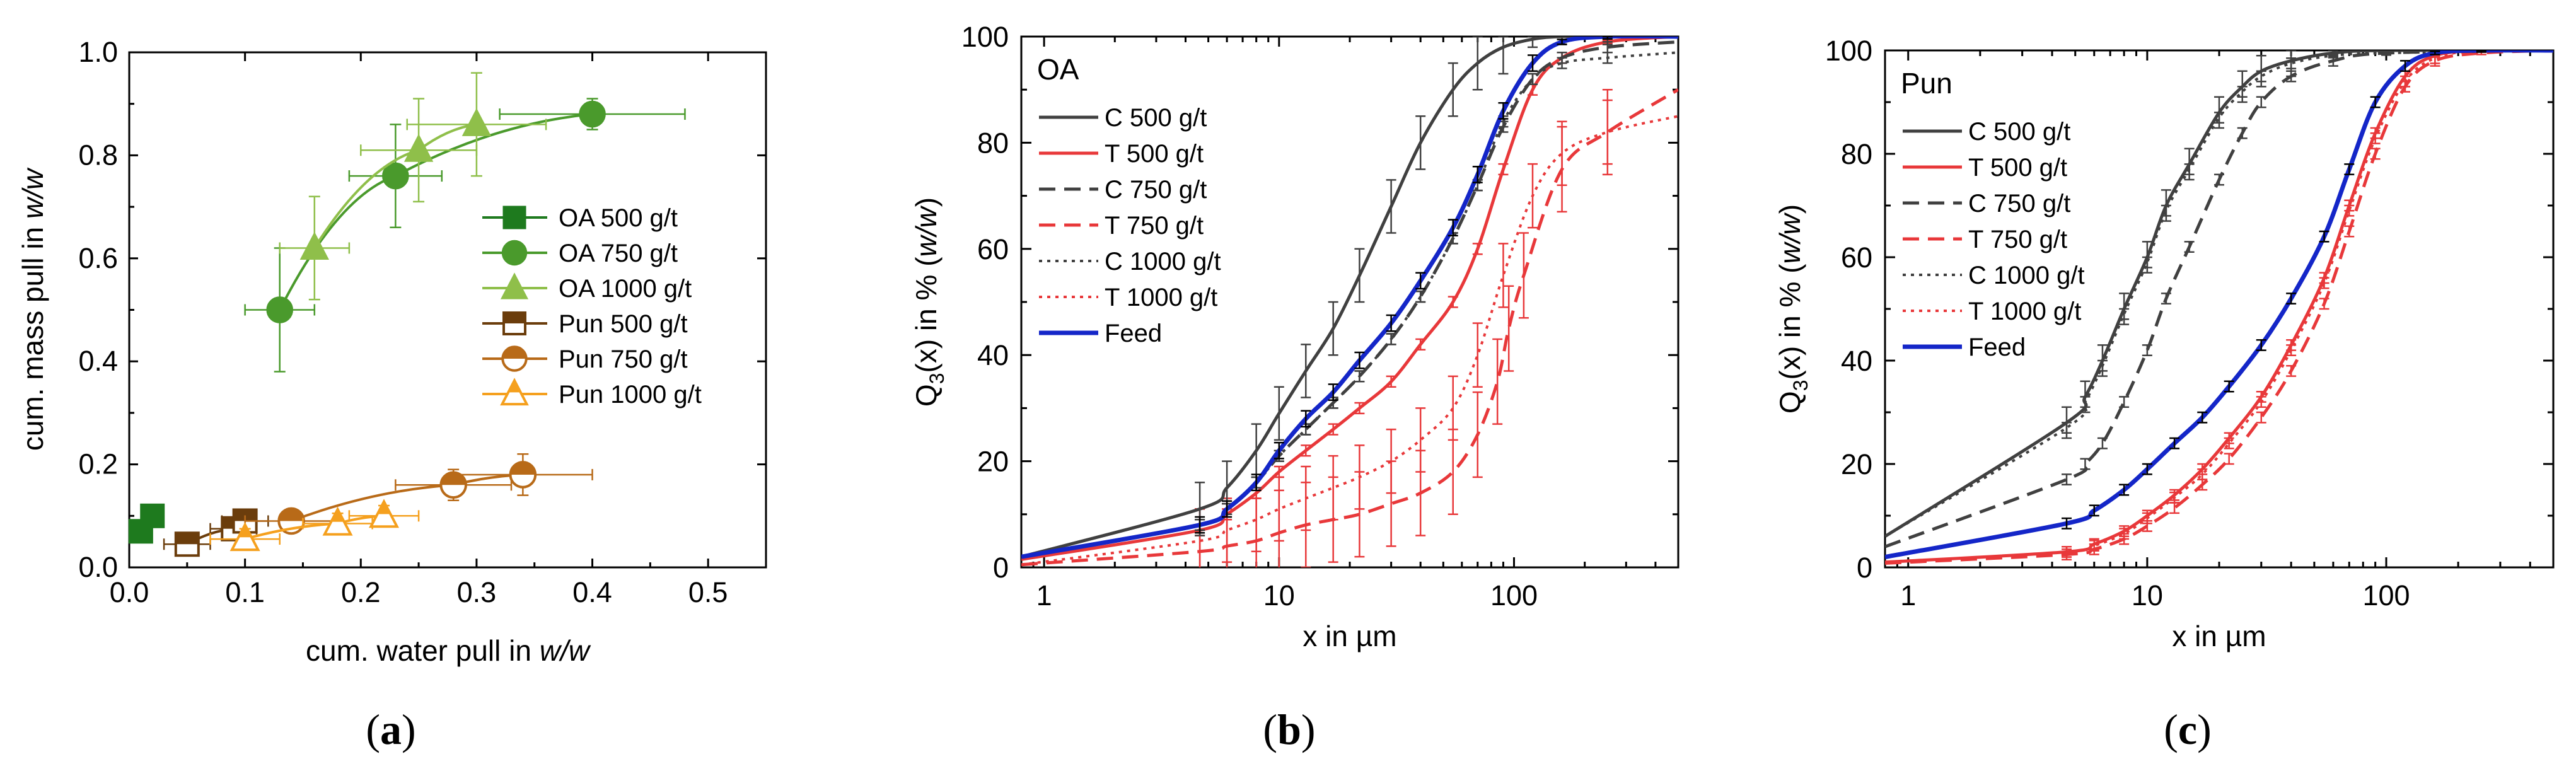 The width and height of the screenshot is (2576, 771). I want to click on chart-a-series-pun-500-g-t, so click(216, 532).